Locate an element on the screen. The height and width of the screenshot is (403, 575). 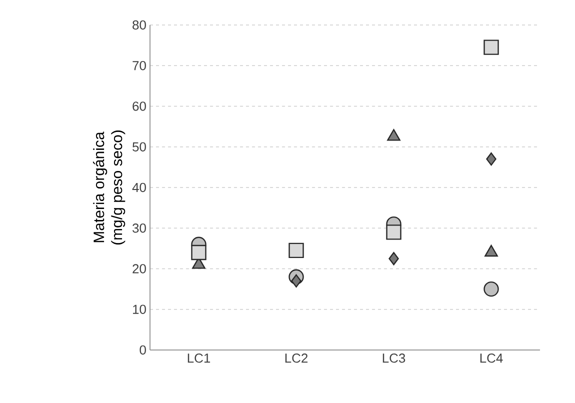
y-tick-label: 50 is located at coordinates (139, 147).